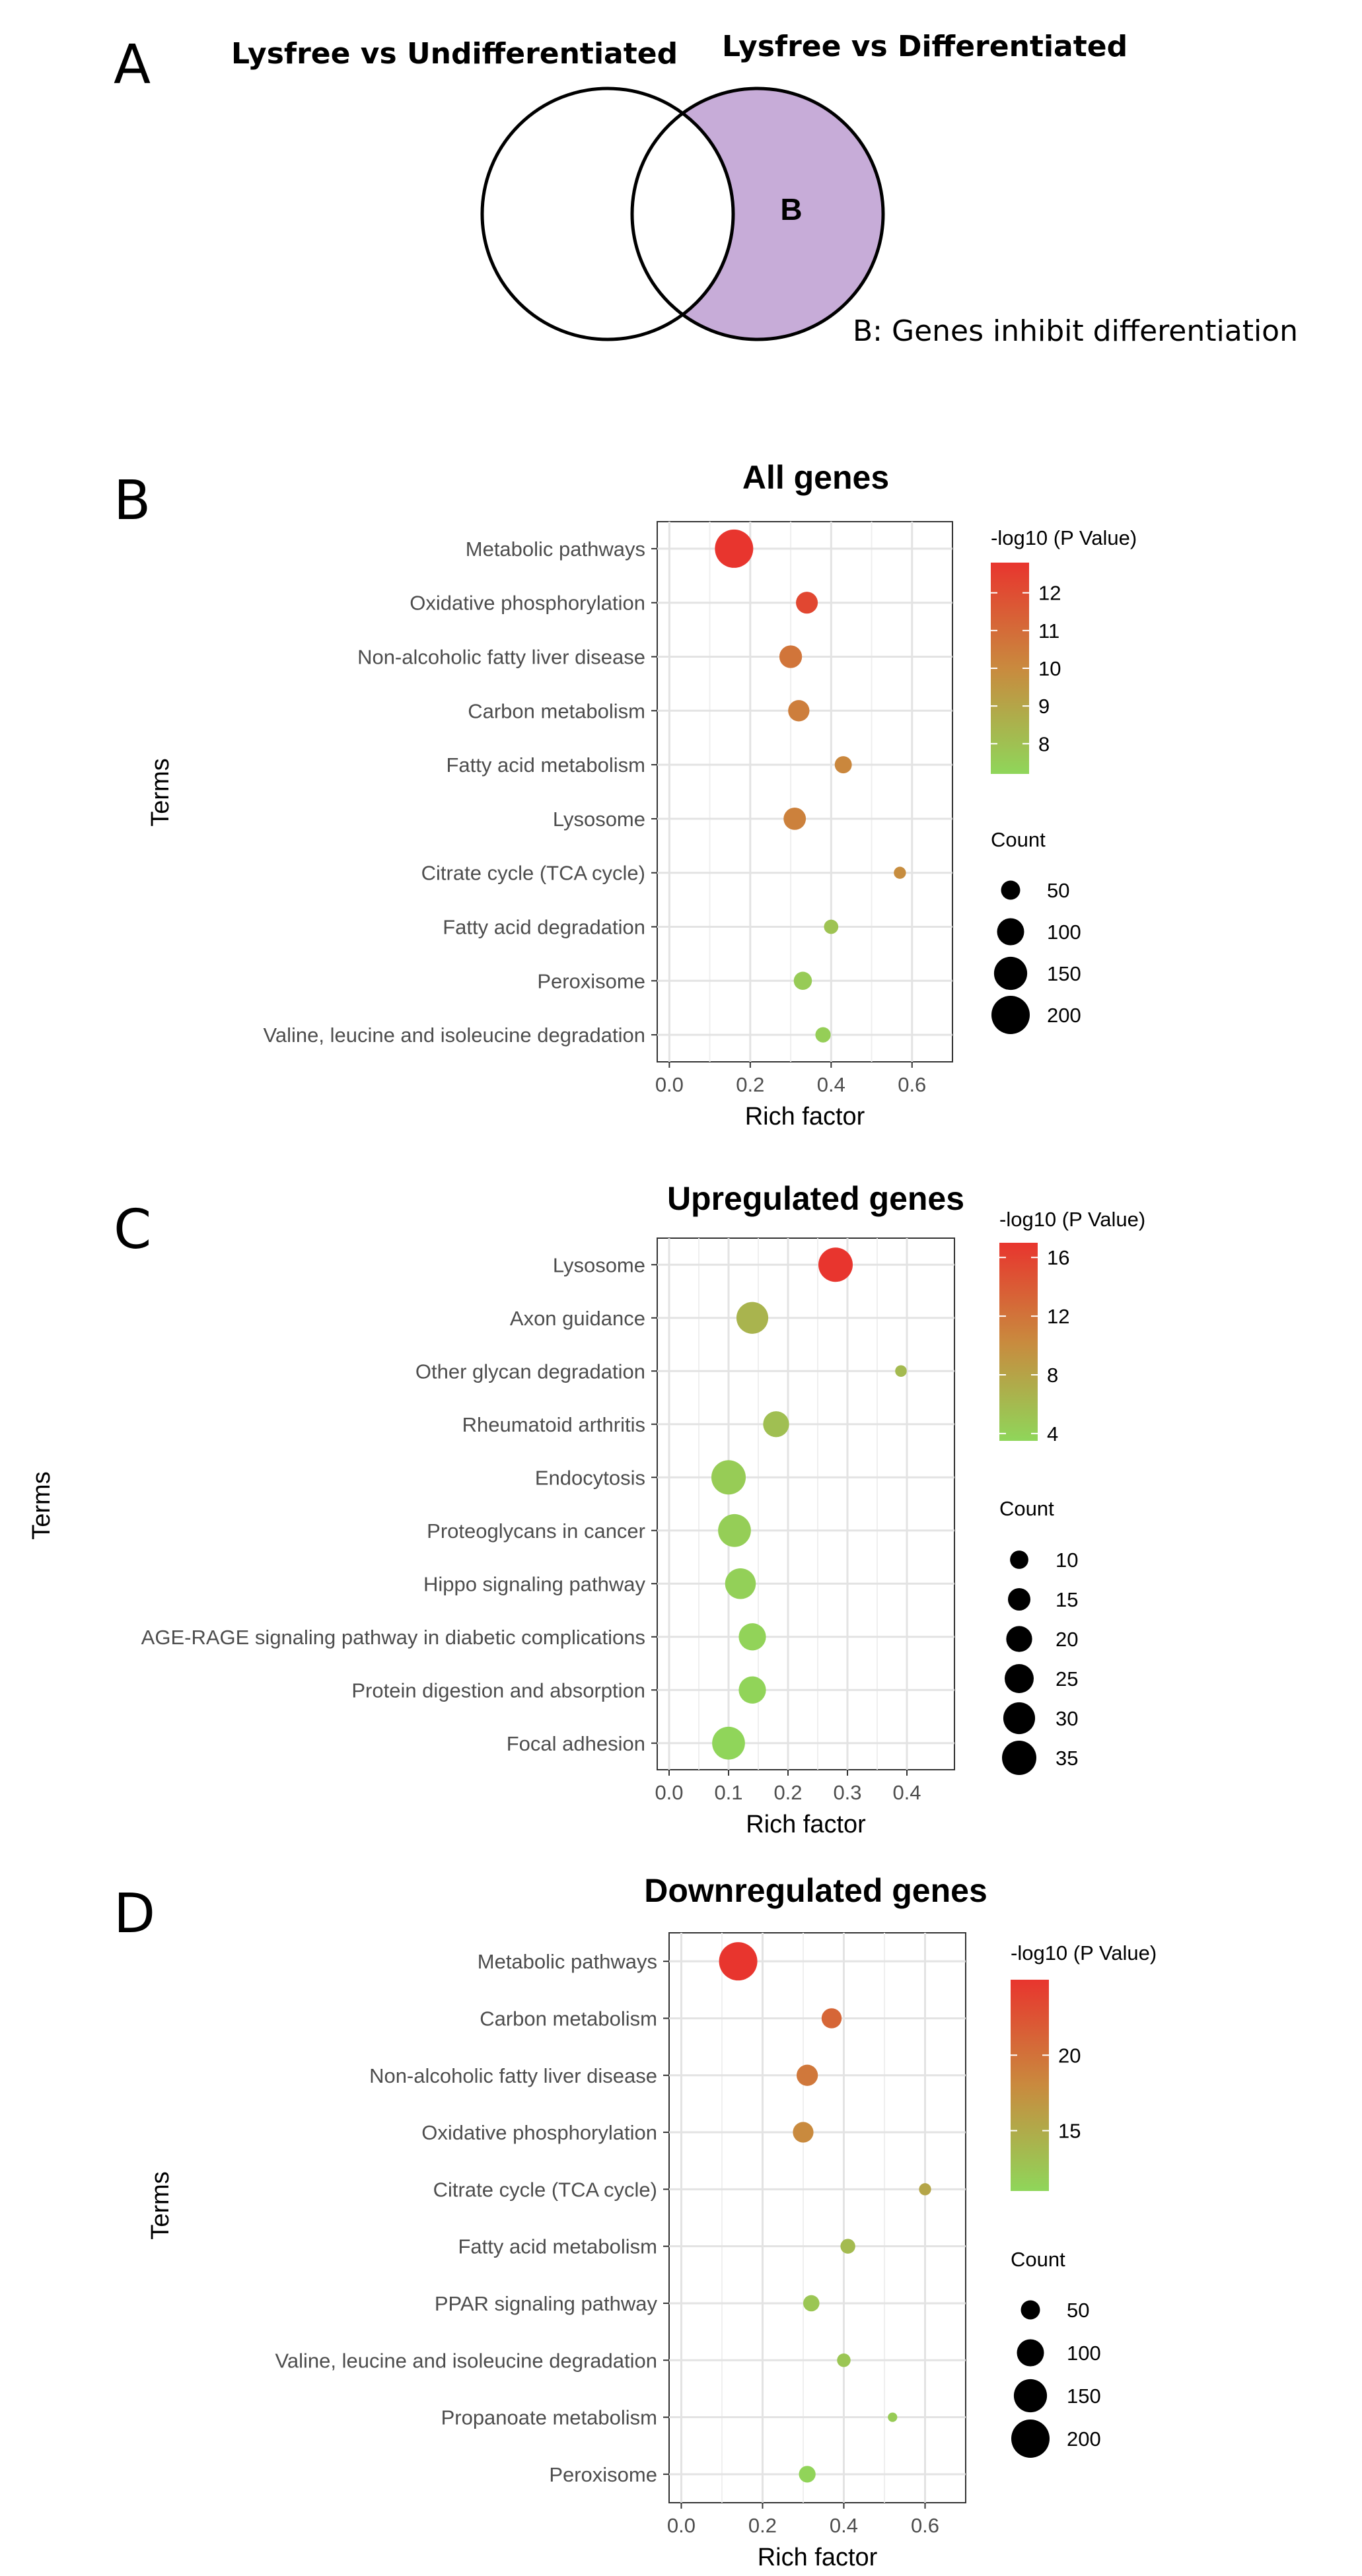 Image resolution: width=1362 pixels, height=2576 pixels. I want to click on color-bar-label: 15, so click(1070, 2131).